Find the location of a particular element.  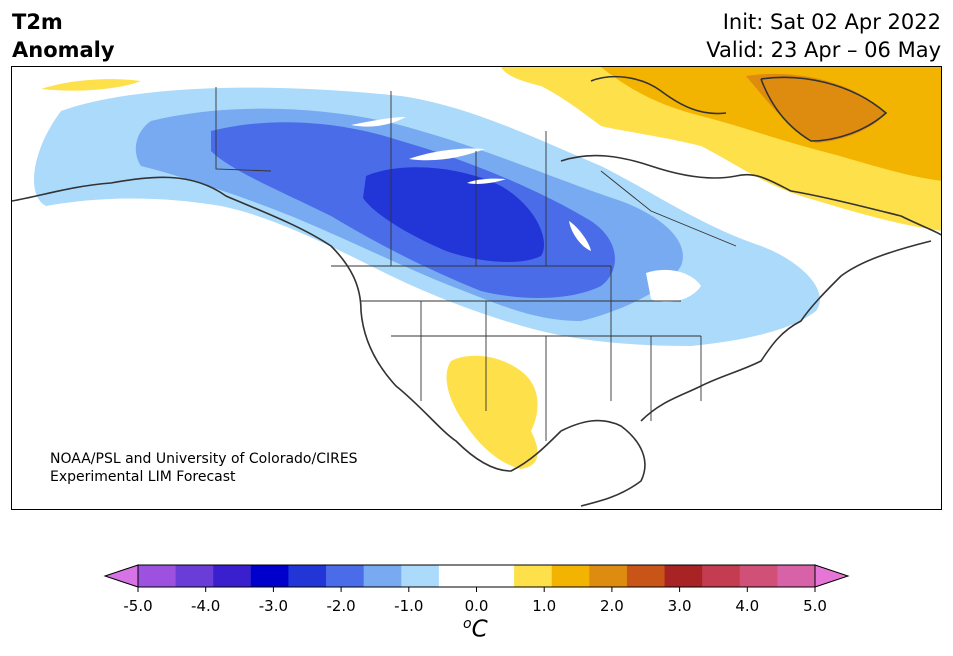

colorbar-tick-label: -2.0 is located at coordinates (341, 606).